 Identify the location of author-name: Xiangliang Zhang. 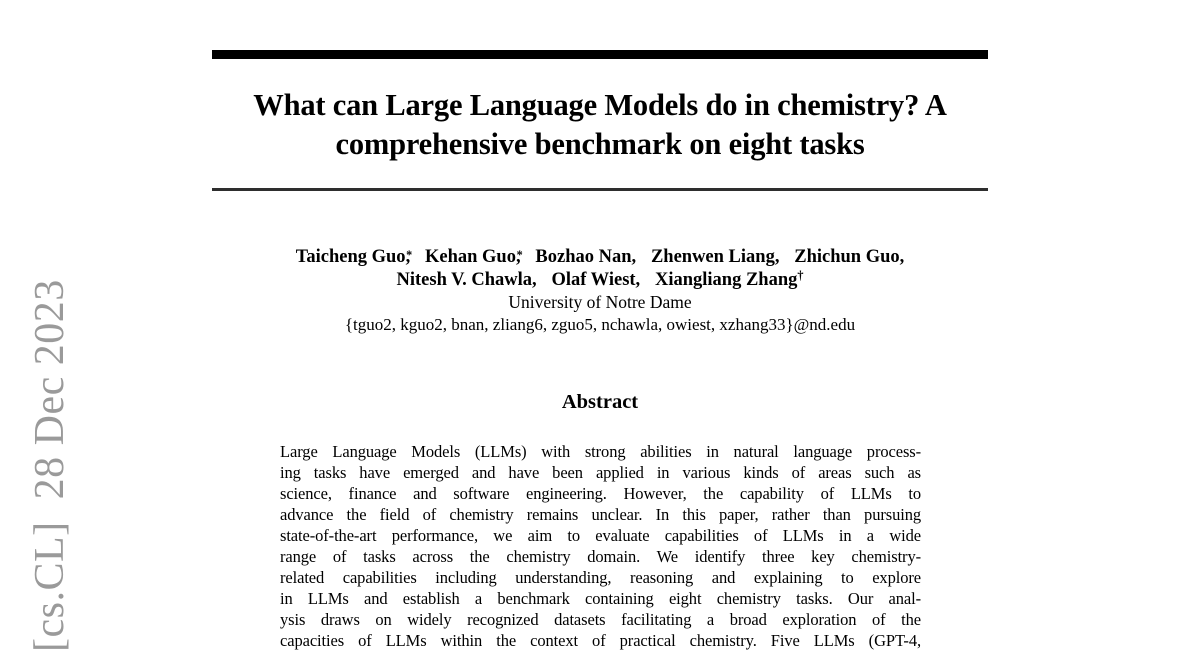
(726, 279).